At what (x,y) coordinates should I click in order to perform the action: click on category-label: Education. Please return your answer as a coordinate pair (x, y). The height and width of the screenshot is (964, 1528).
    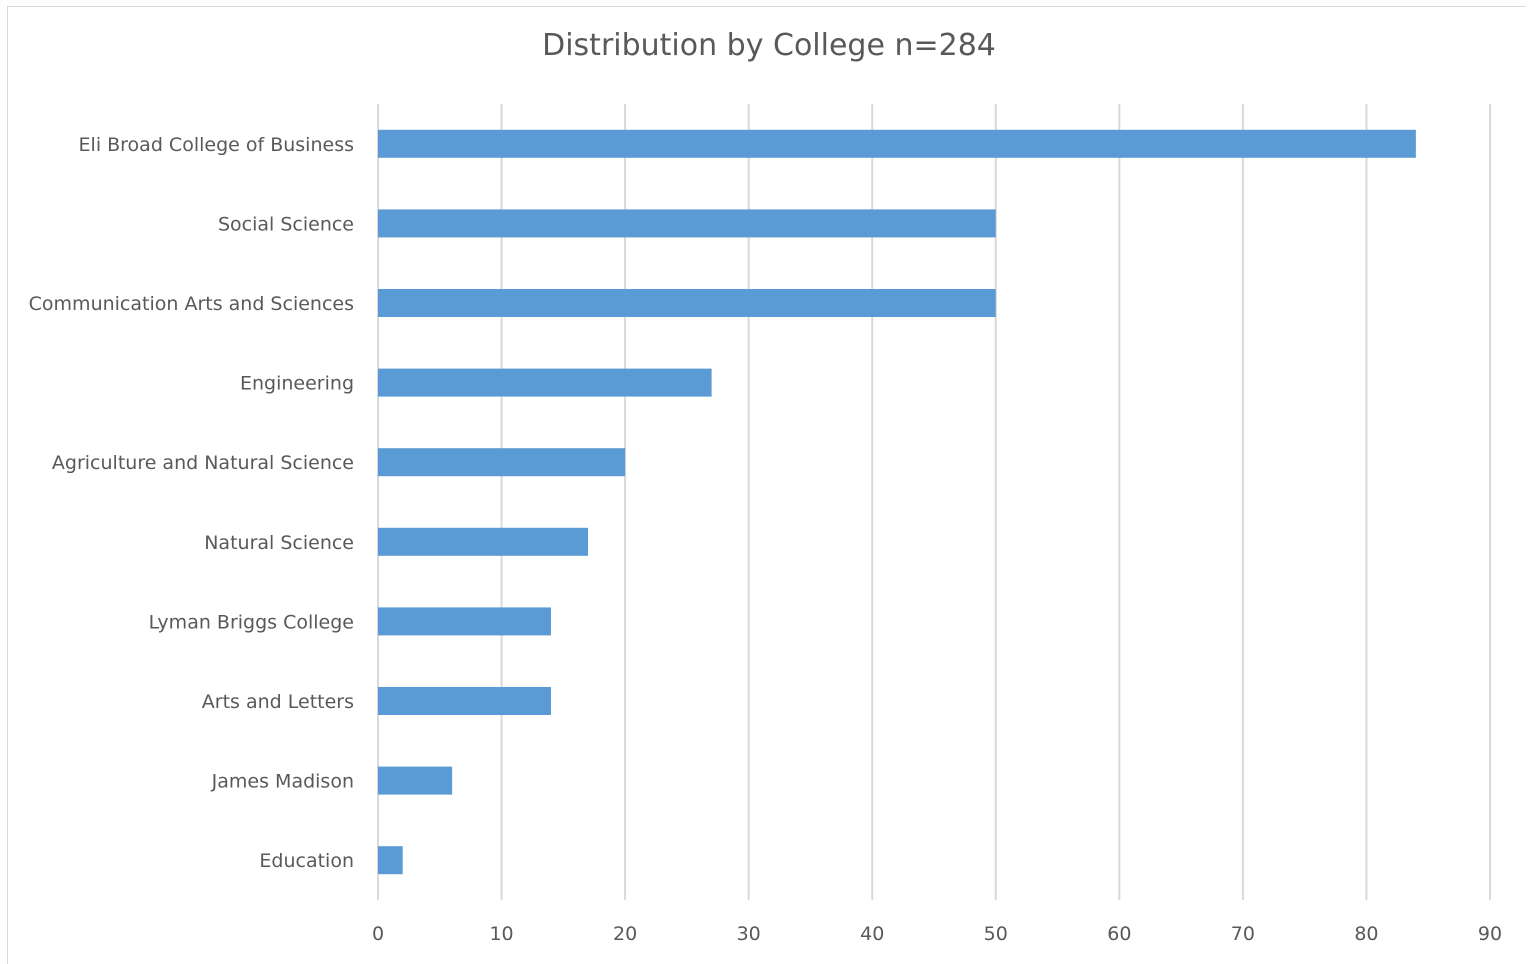
    Looking at the image, I should click on (306, 861).